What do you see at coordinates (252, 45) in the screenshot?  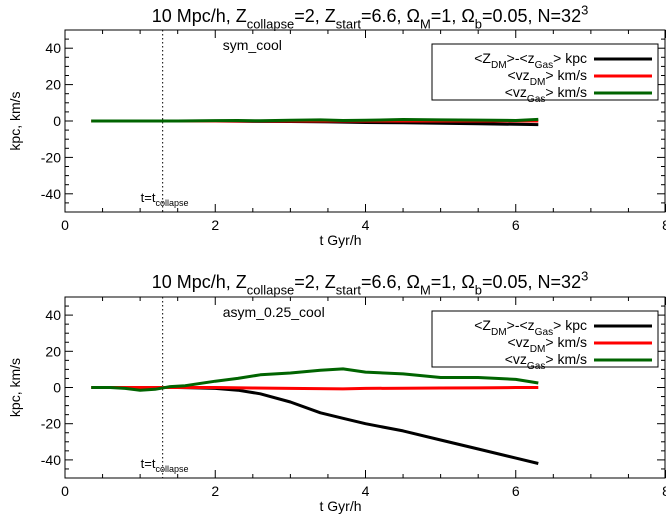 I see `panel-label: sym_cool` at bounding box center [252, 45].